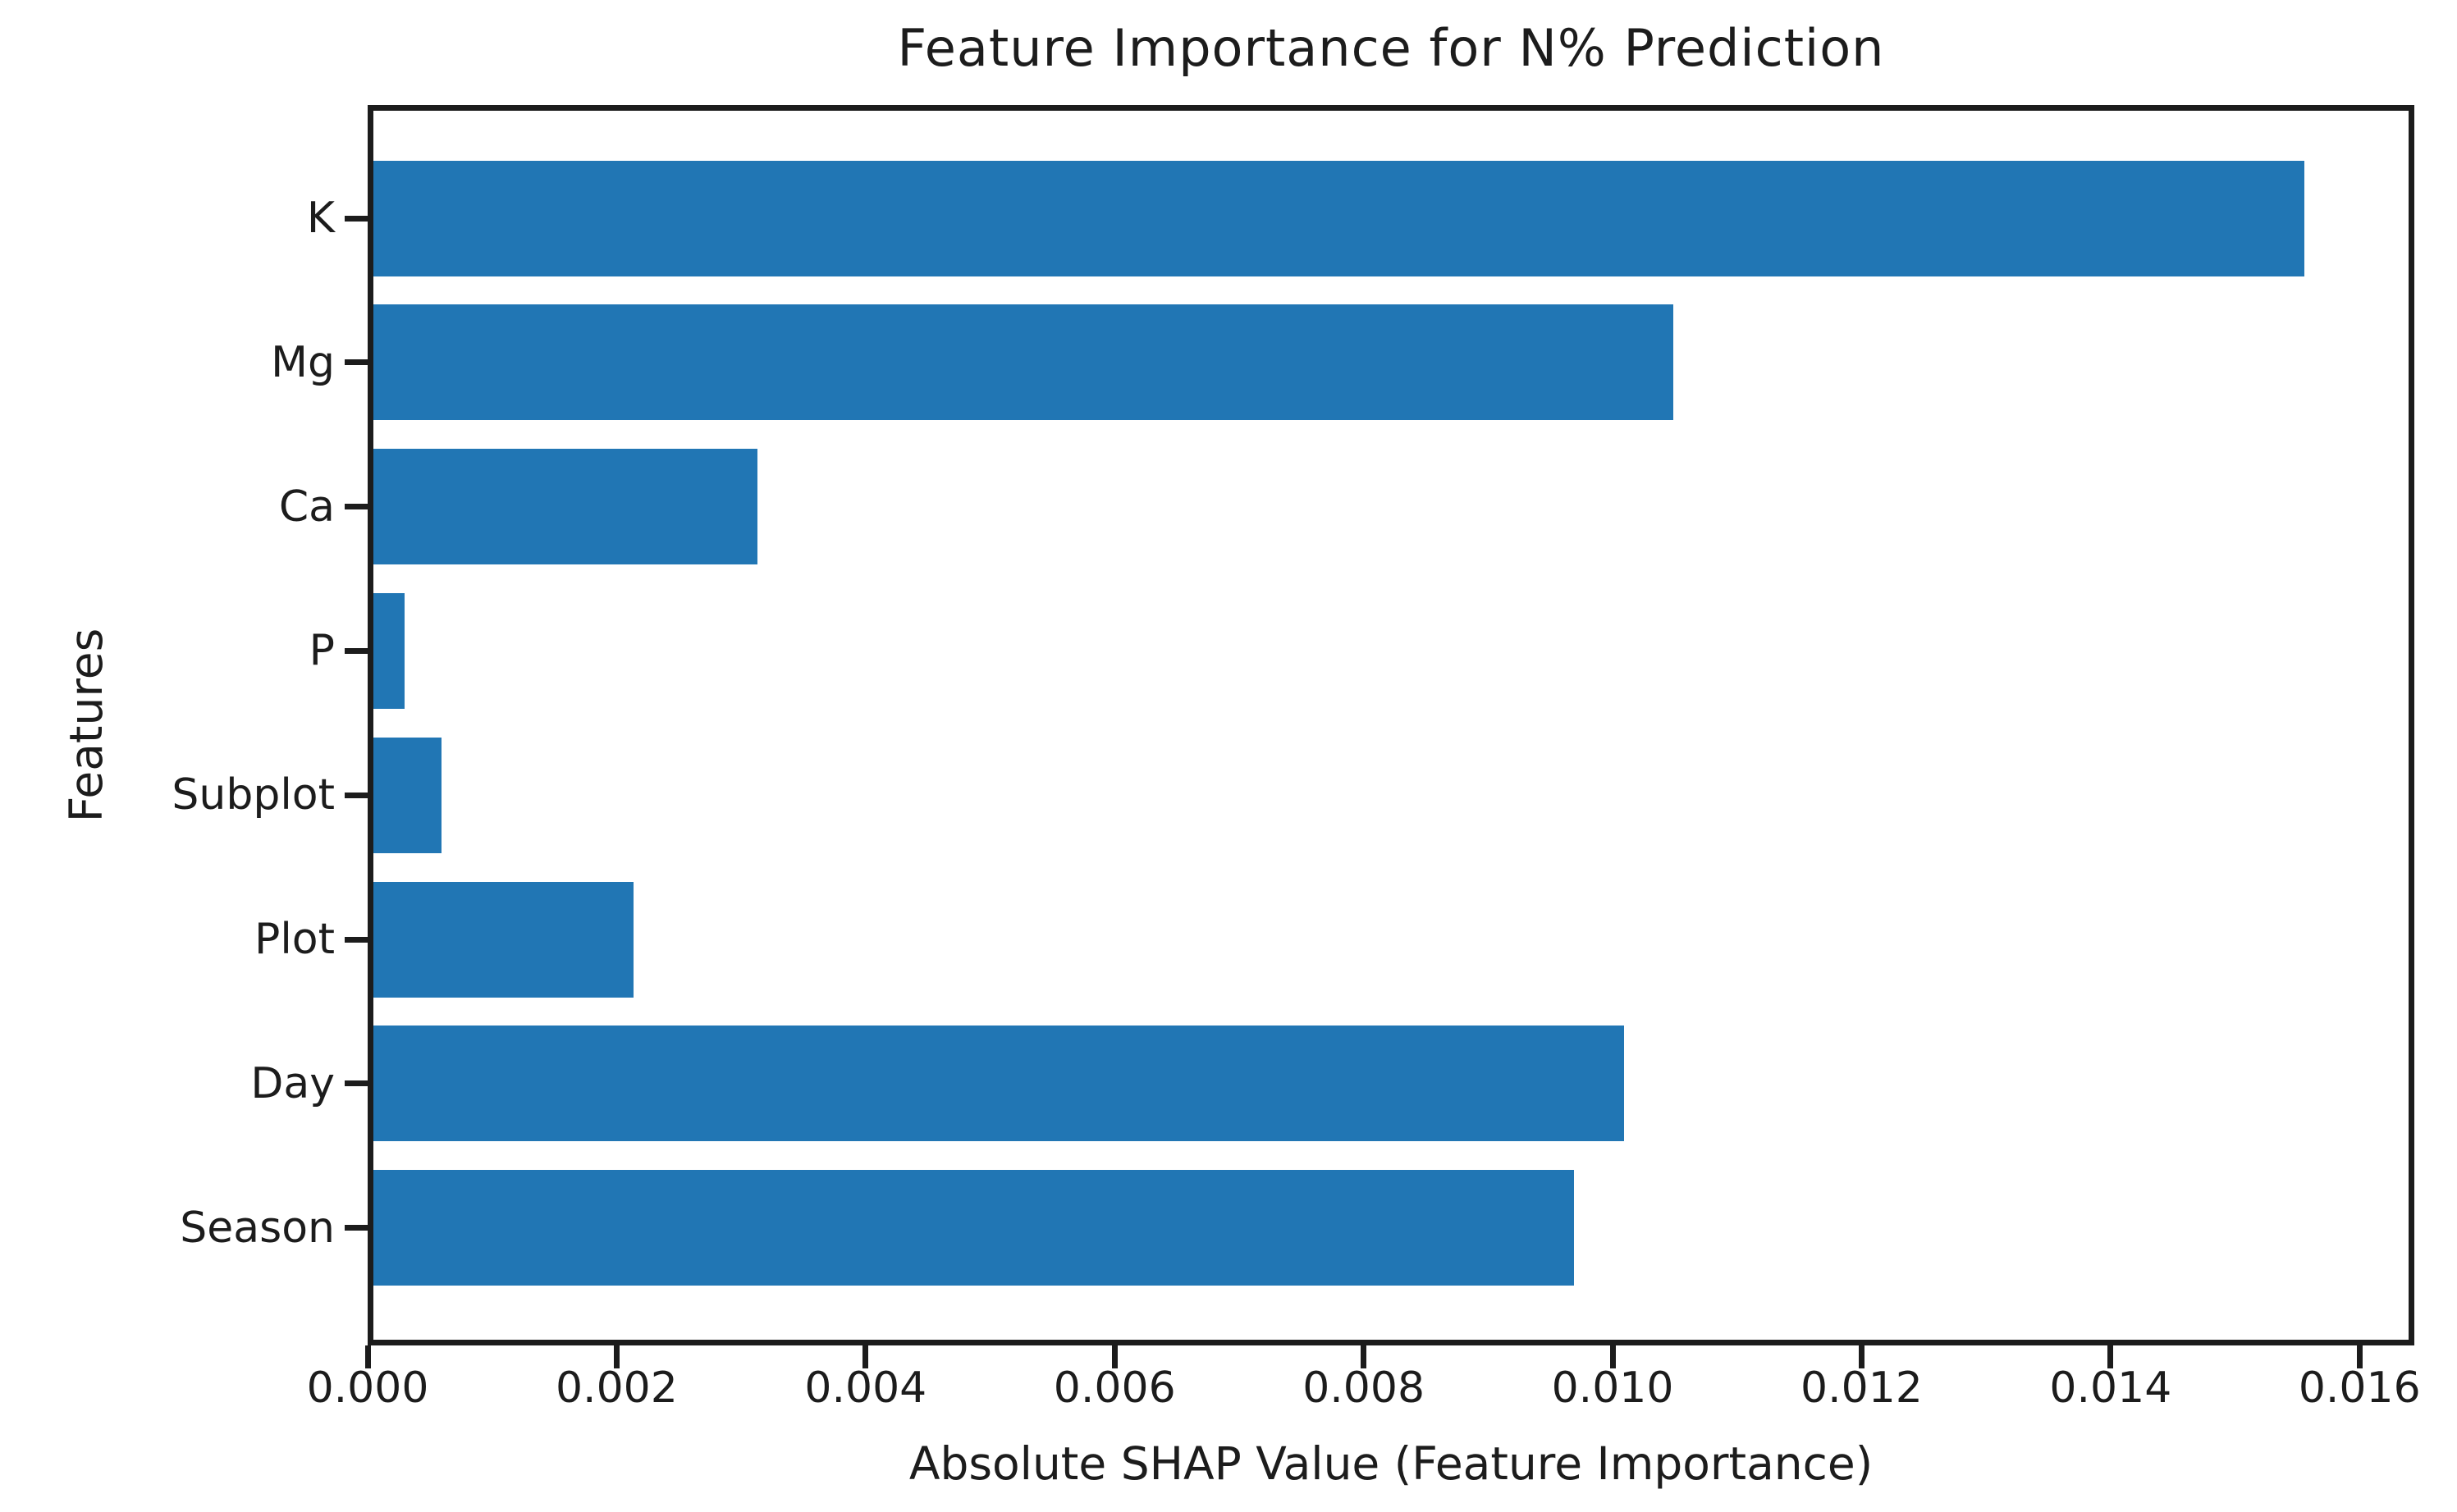 This screenshot has width=2457, height=1512. Describe the element at coordinates (253, 795) in the screenshot. I see `y-tick-label-subplot: Subplot` at that location.